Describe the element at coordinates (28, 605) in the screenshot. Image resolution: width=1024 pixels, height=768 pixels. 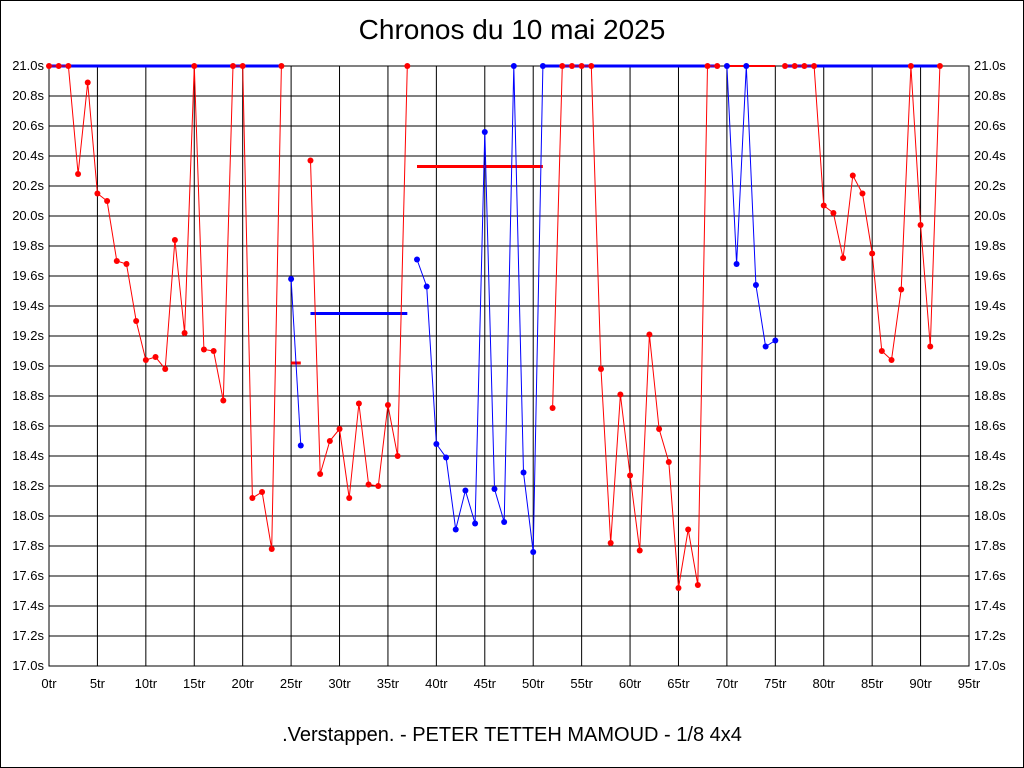
I see `y-tick-label-left: 17.4s` at that location.